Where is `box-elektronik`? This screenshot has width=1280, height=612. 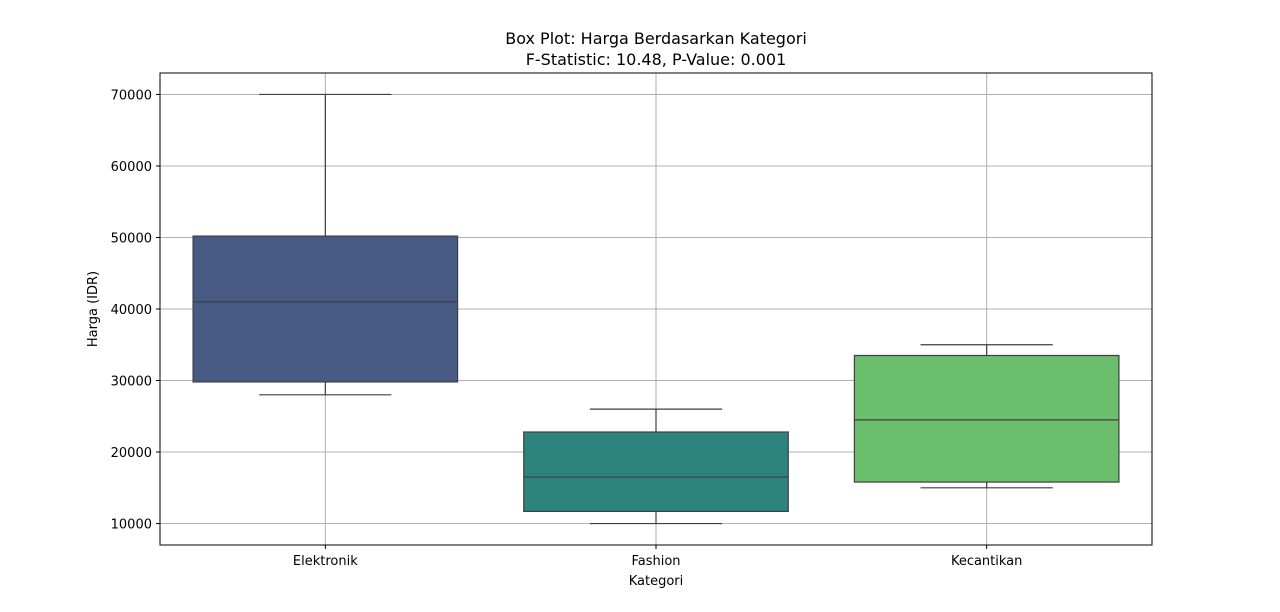 box-elektronik is located at coordinates (325, 244).